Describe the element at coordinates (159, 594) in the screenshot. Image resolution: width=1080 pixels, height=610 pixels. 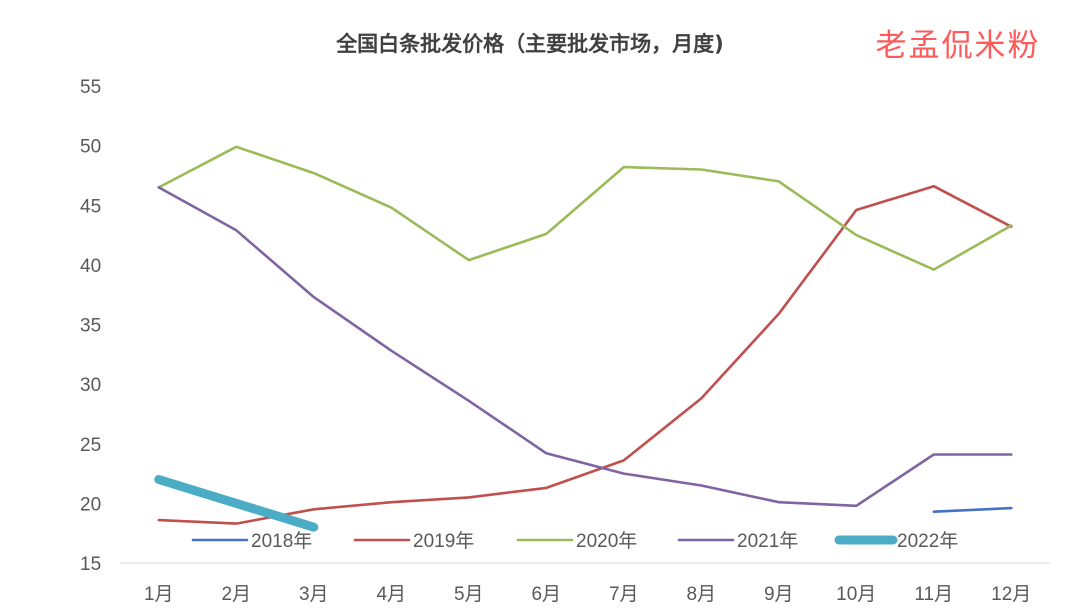
I see `x-tick-label: 1月` at that location.